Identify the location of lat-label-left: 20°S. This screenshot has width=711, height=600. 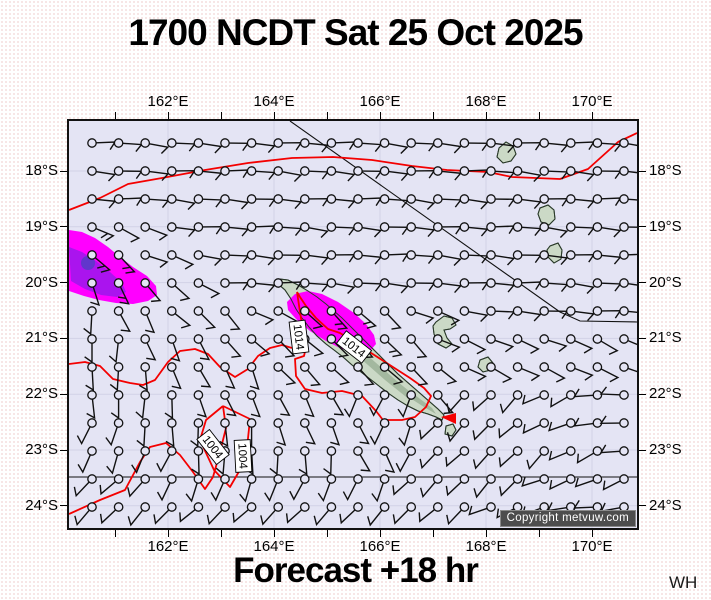
(41, 282).